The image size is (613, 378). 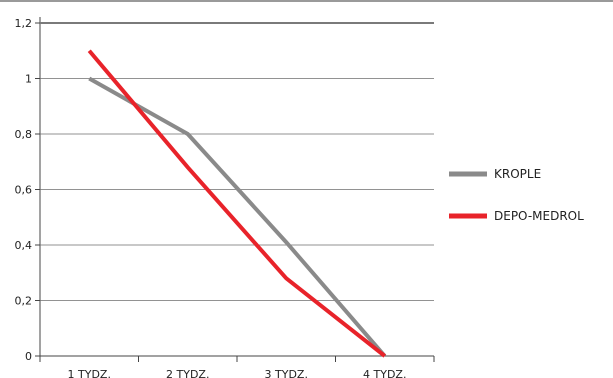 What do you see at coordinates (89, 373) in the screenshot?
I see `x-tick-label: 1 TYDZ.` at bounding box center [89, 373].